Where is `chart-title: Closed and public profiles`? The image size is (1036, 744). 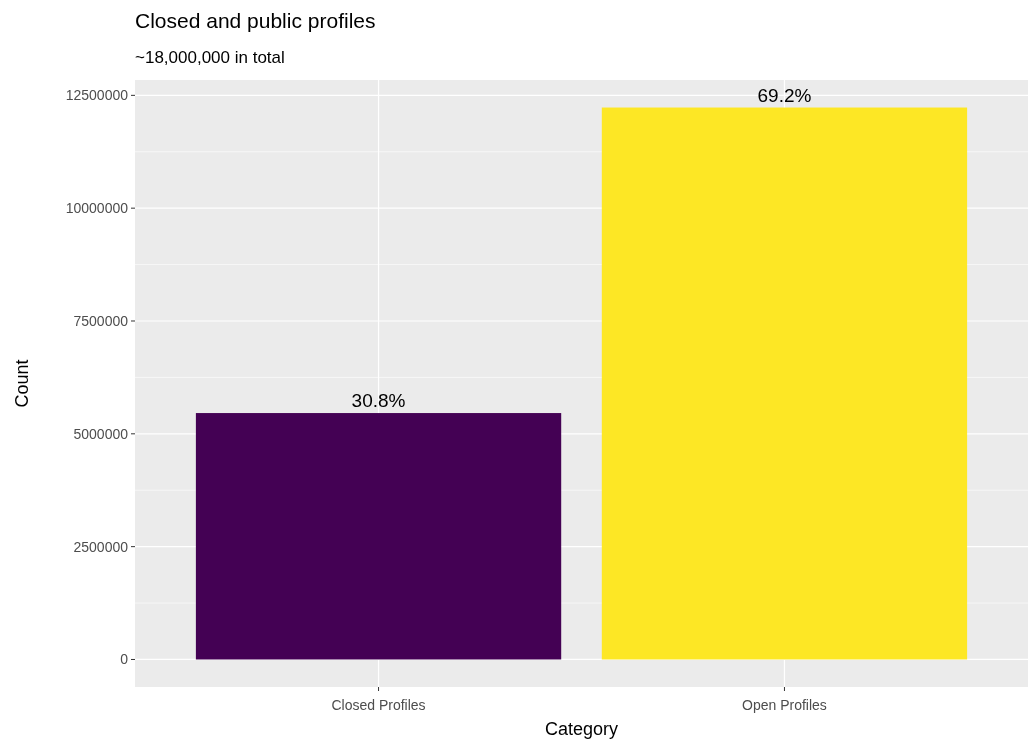
chart-title: Closed and public profiles is located at coordinates (255, 20).